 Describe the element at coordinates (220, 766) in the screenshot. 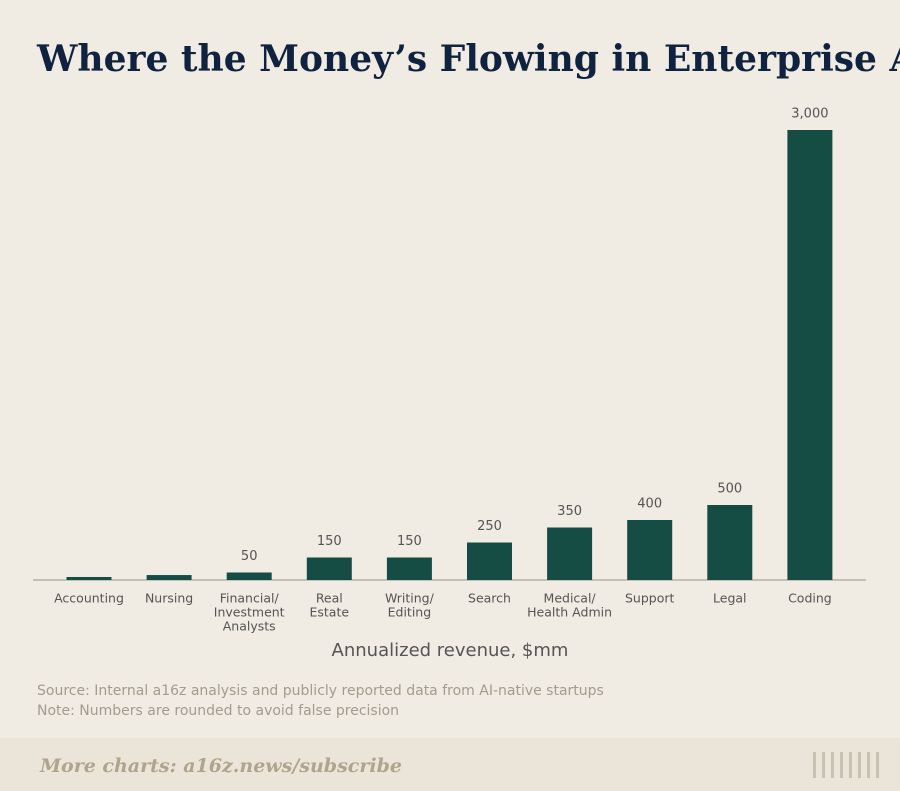

I see `footer-link: More charts: a16z.news/subscribe` at that location.